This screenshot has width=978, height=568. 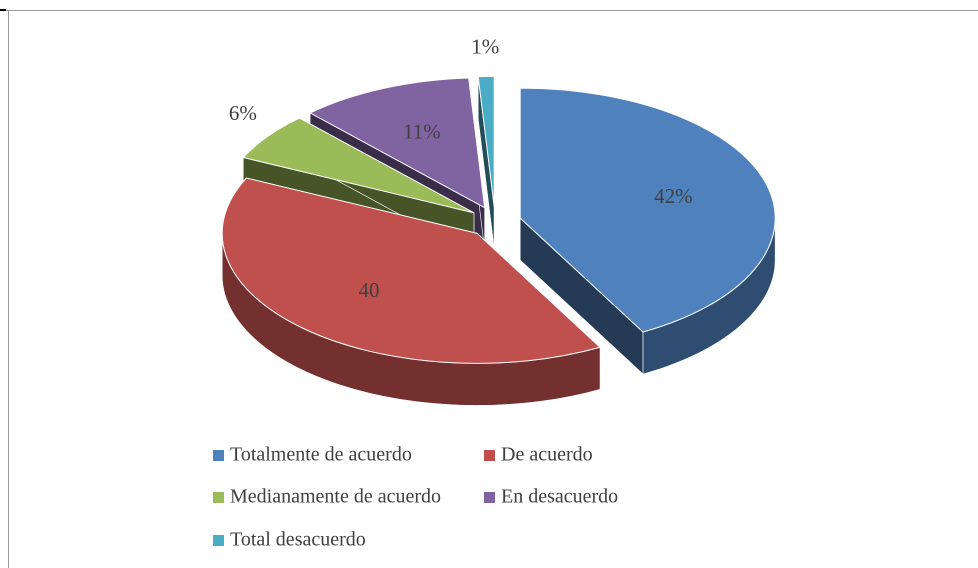 I want to click on legend-label: De acuerdo, so click(x=547, y=455).